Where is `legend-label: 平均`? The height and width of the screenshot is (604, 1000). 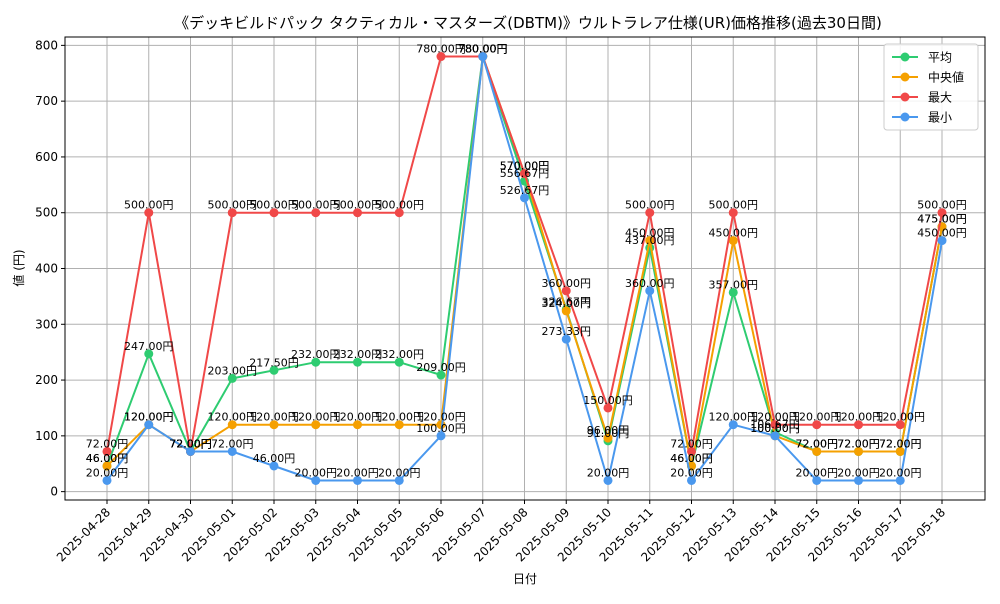
legend-label: 平均 is located at coordinates (940, 58).